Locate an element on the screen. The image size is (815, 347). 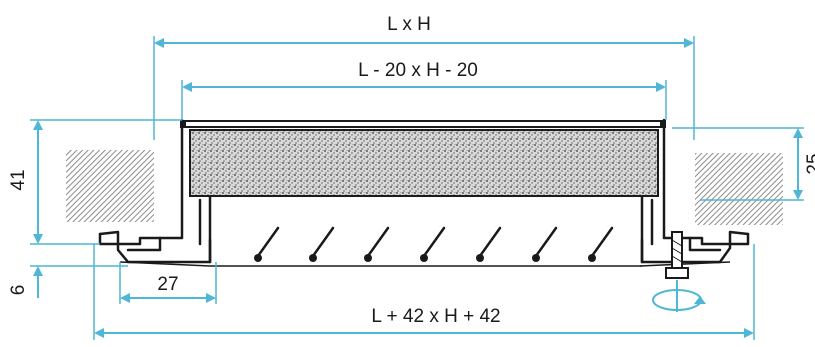
label-flange: L + 42 x H + 42 is located at coordinates (435, 316).